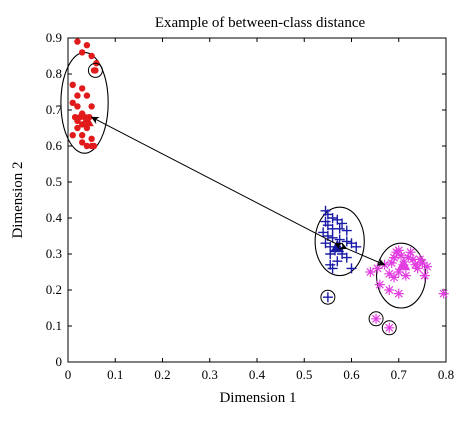  I want to click on x-tick-label: 0.5, so click(304, 374).